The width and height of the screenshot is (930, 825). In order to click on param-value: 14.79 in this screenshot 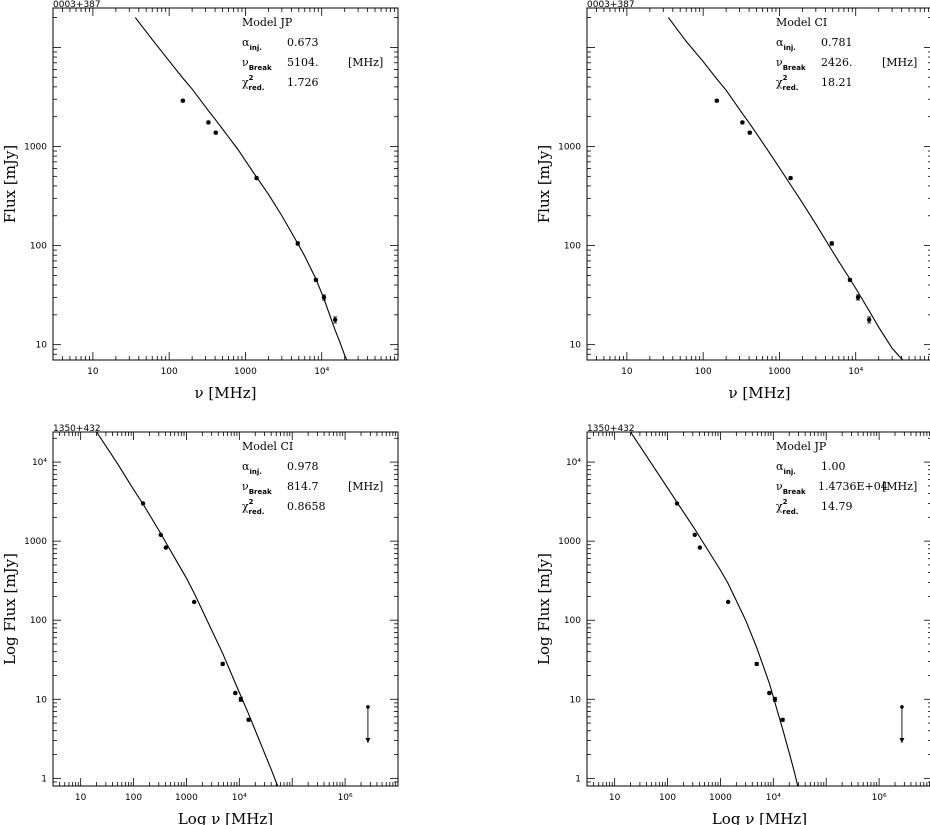, I will do `click(837, 506)`.